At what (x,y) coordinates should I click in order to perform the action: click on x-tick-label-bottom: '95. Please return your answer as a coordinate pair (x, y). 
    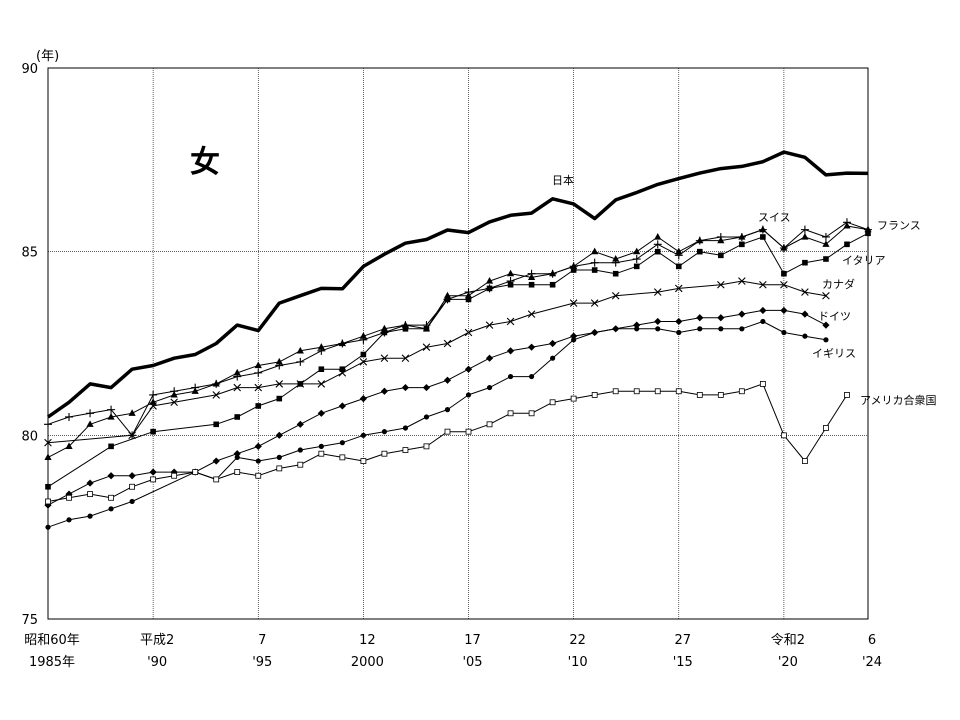
    Looking at the image, I should click on (262, 662).